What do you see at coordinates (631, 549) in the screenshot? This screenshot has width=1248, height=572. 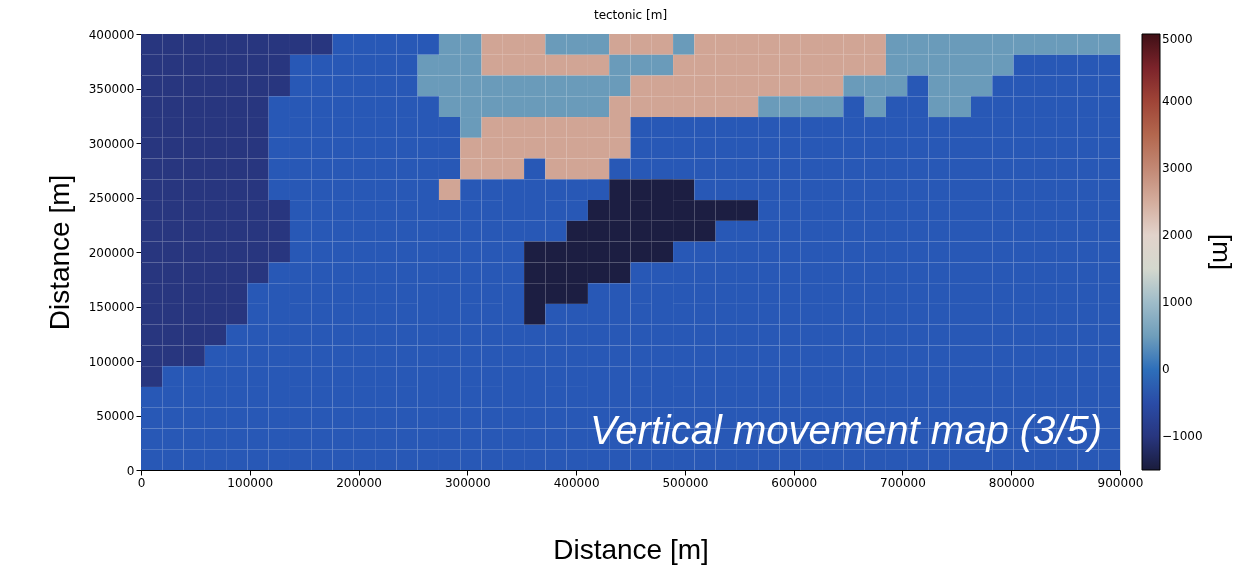 I see `x-axis-title: Distance [m]` at bounding box center [631, 549].